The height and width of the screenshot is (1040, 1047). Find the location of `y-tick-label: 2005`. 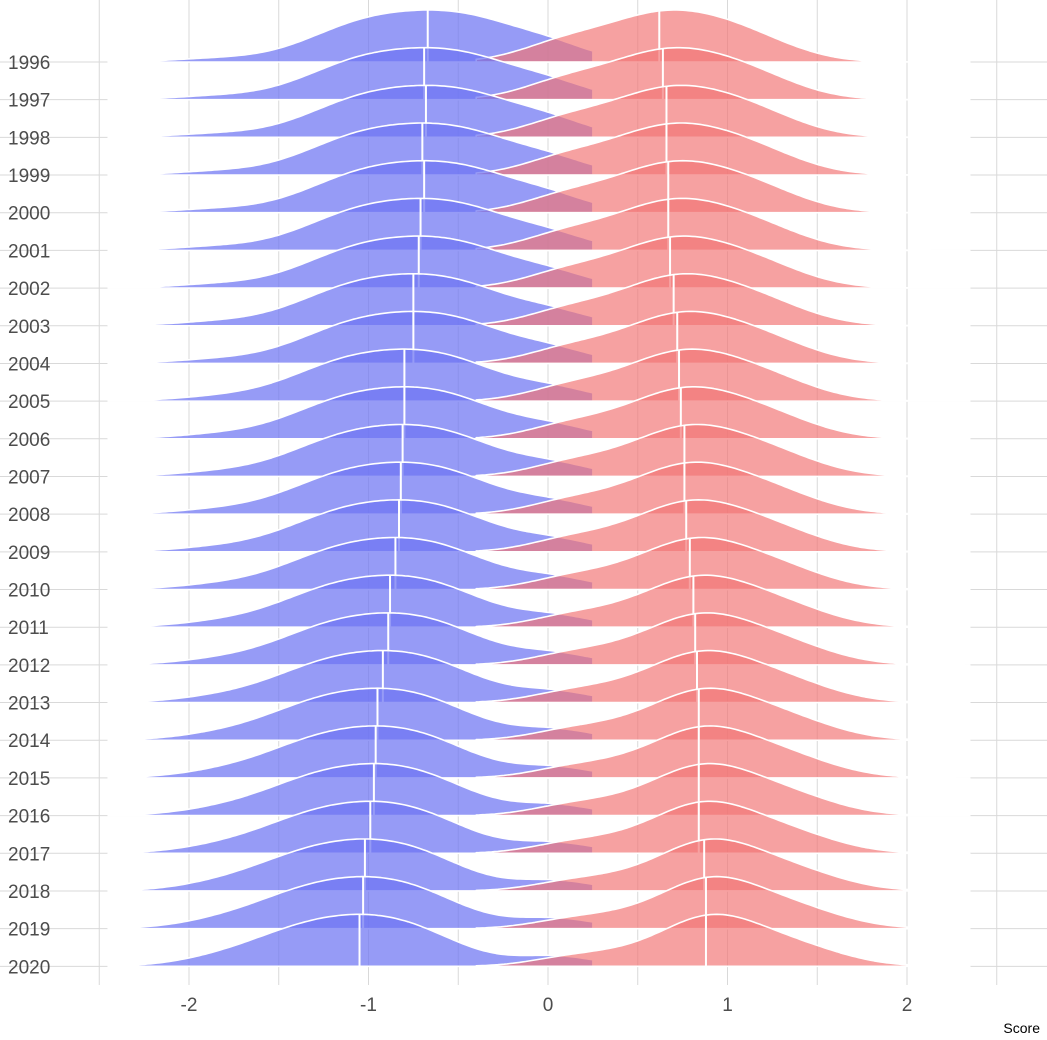

y-tick-label: 2005 is located at coordinates (29, 402).